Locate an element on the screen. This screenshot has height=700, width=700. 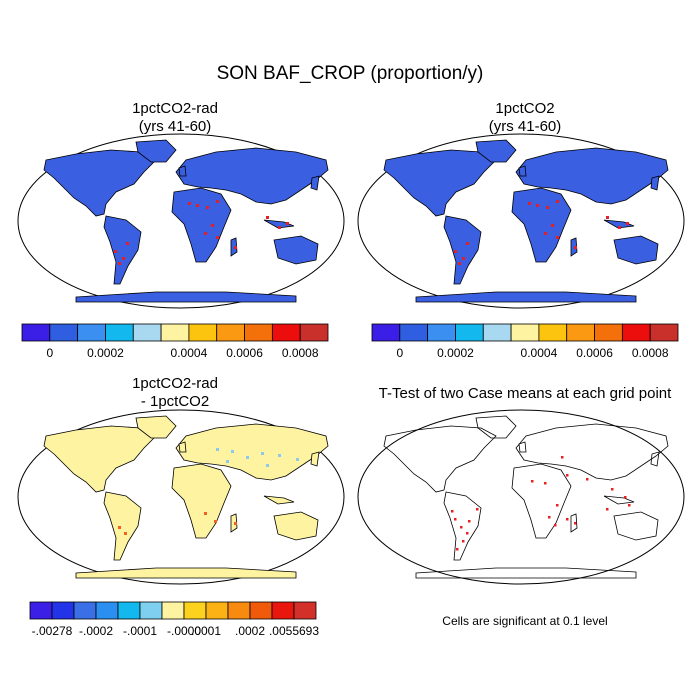
map-bottom-left is located at coordinates (181, 497).